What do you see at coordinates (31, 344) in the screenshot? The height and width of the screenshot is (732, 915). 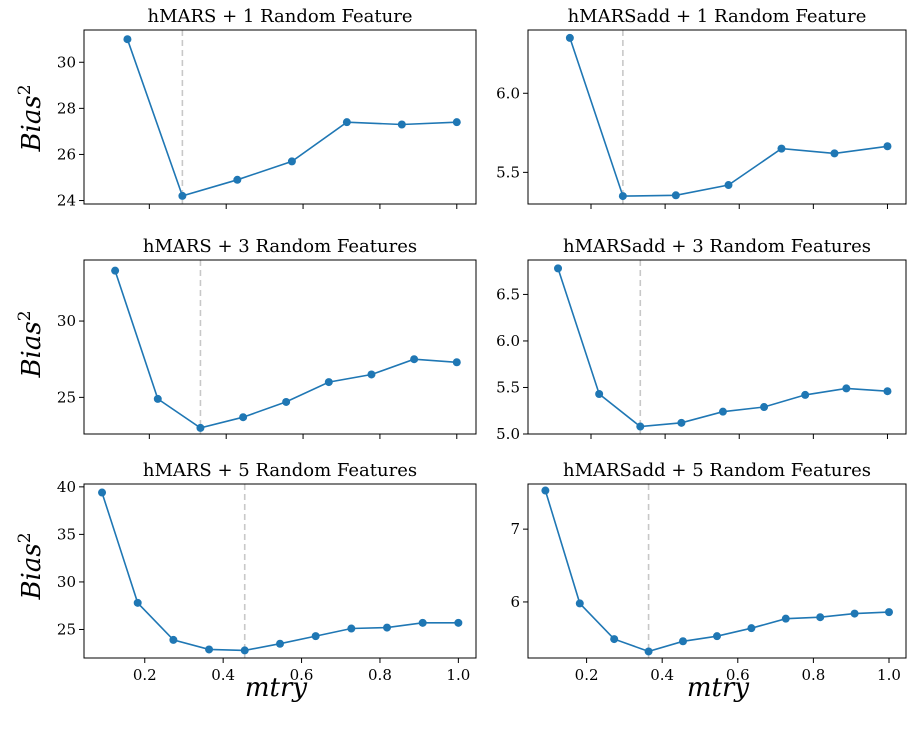 I see `ylabel-row-2: Bias2` at bounding box center [31, 344].